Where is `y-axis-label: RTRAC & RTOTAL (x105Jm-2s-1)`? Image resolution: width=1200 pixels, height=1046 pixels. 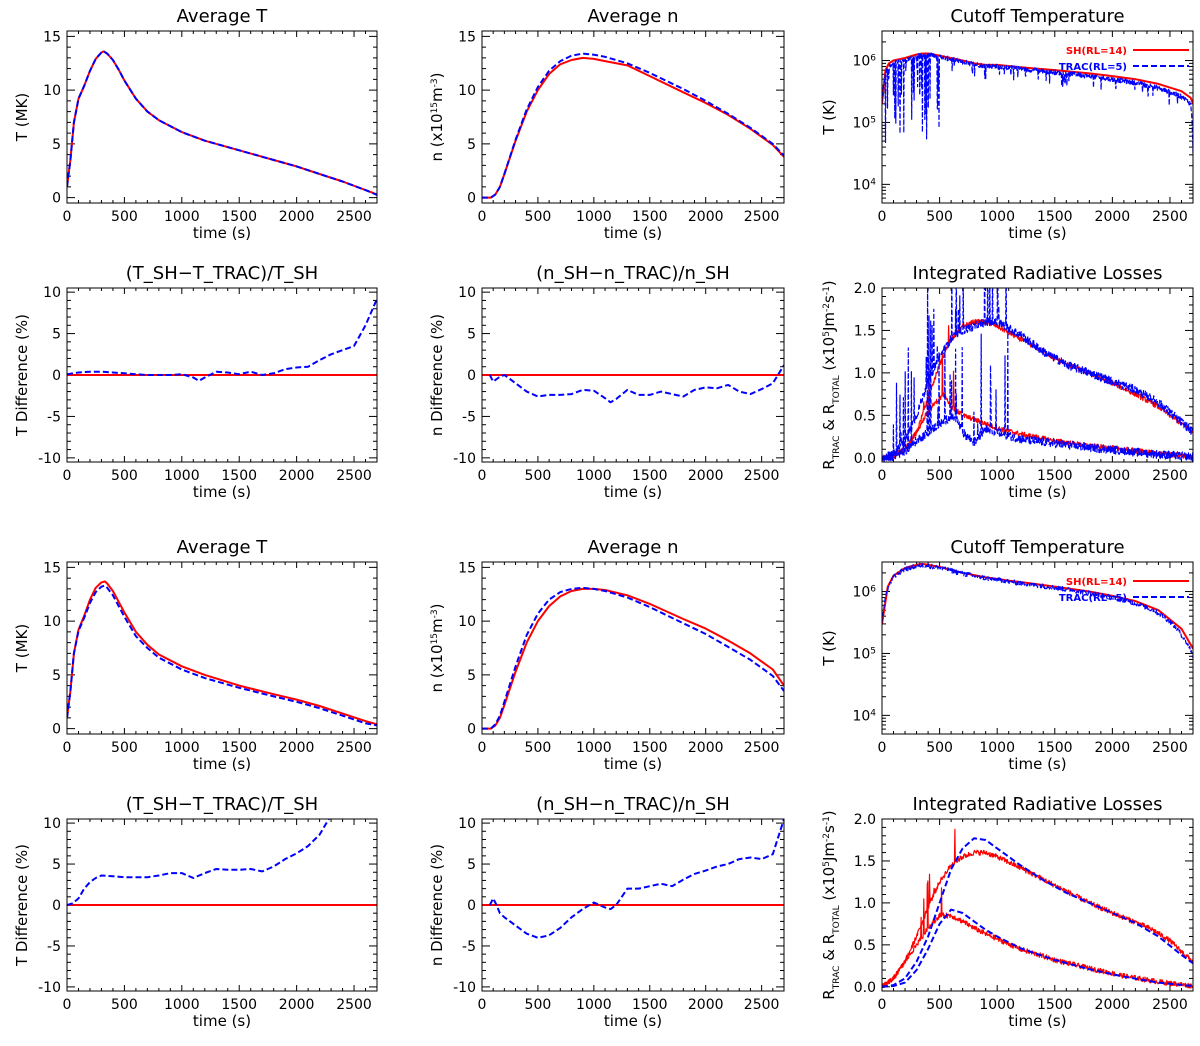 y-axis-label: RTRAC & RTOTAL (x105Jm-2s-1) is located at coordinates (831, 904).